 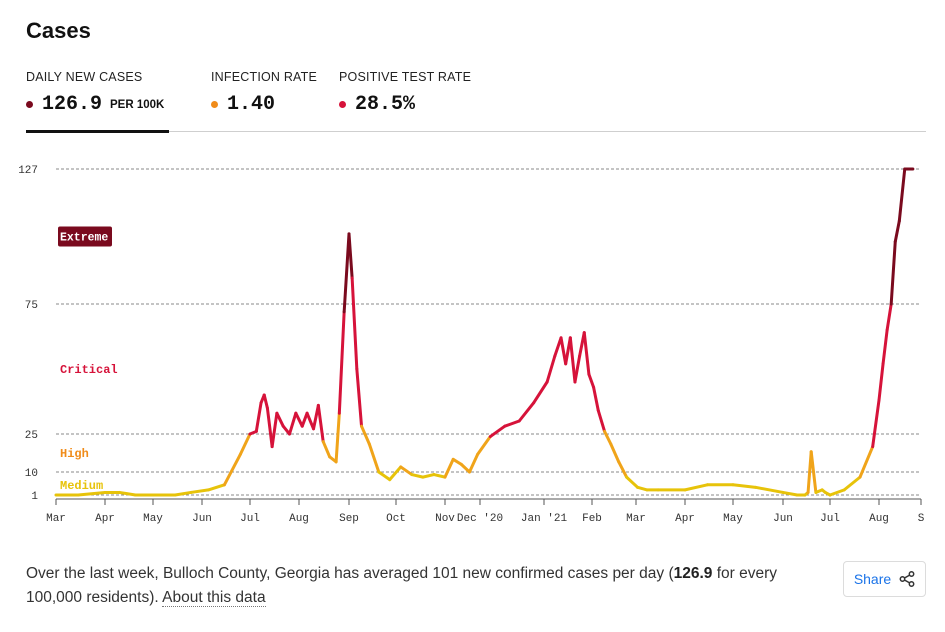 I want to click on caption-highlight: 126.9, so click(x=693, y=573).